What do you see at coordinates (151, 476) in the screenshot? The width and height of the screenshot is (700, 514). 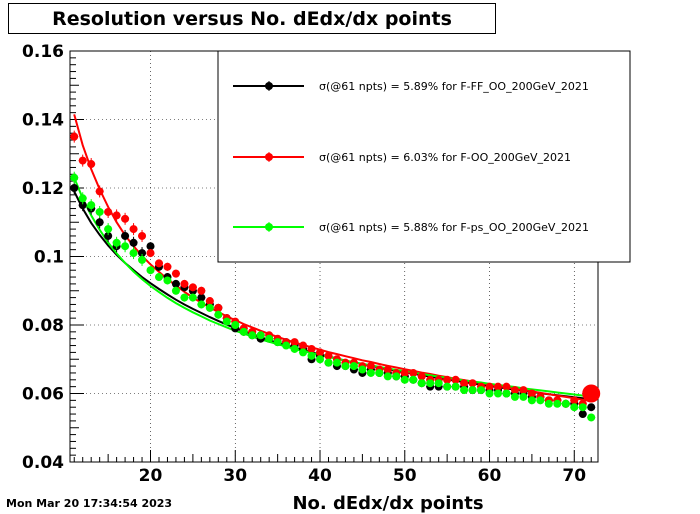 I see `x-tick-label: 20` at bounding box center [151, 476].